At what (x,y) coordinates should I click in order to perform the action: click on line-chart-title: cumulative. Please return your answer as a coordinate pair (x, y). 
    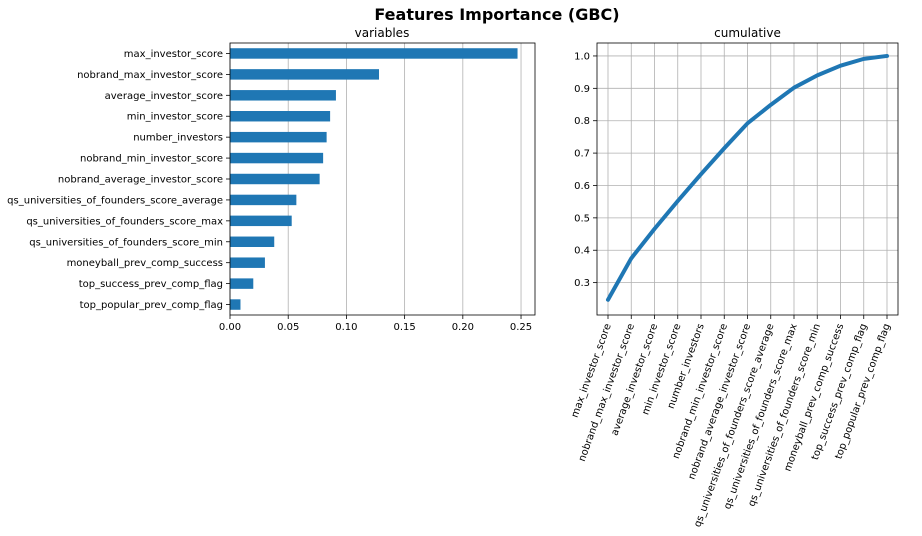
    Looking at the image, I should click on (747, 33).